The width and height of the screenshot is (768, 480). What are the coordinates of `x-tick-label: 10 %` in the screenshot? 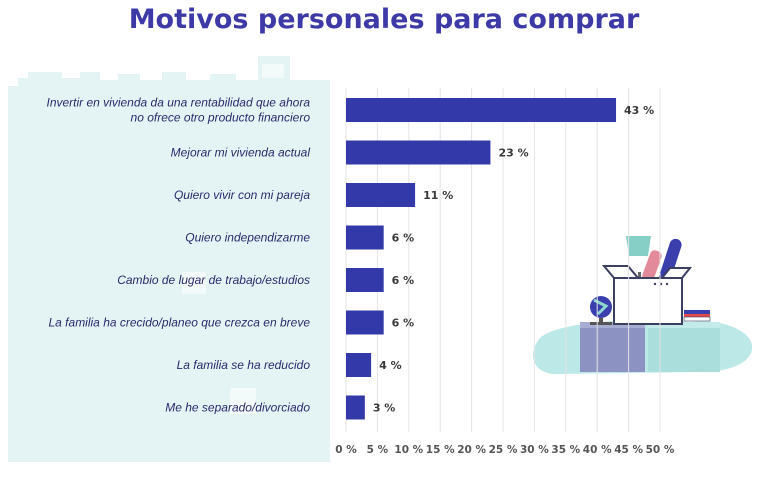 It's located at (408, 450).